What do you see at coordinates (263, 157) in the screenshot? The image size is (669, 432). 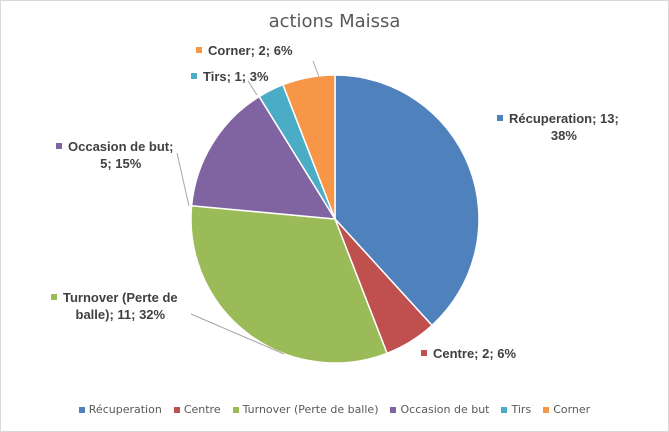 I see `pie-slice-occasion-de-but` at bounding box center [263, 157].